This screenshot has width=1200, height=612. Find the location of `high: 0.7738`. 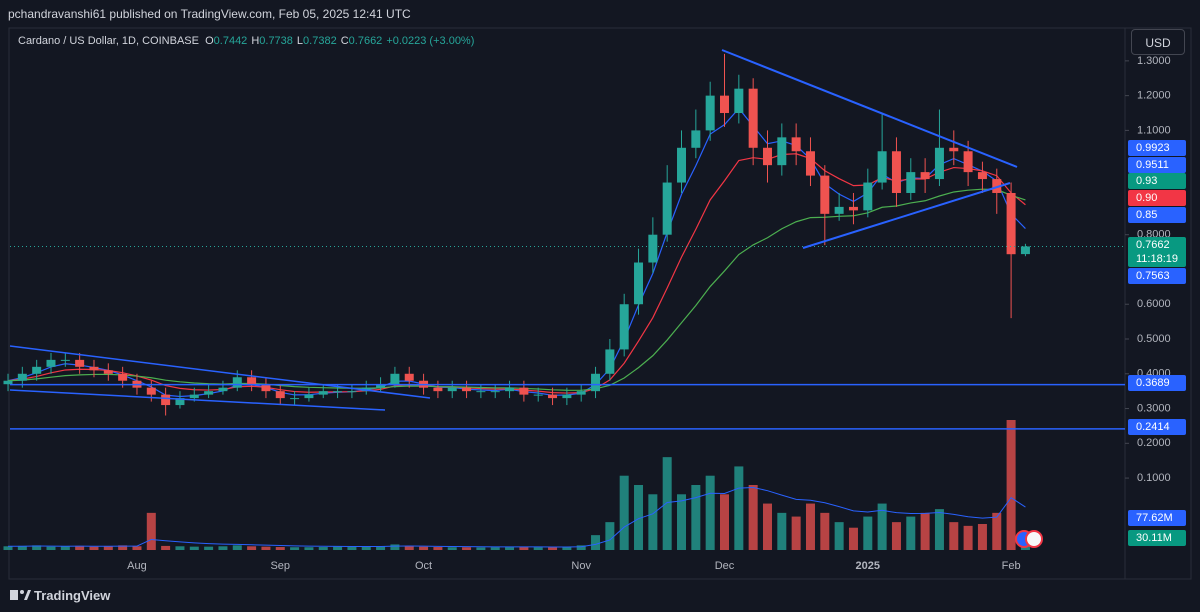

high: 0.7738 is located at coordinates (276, 41).